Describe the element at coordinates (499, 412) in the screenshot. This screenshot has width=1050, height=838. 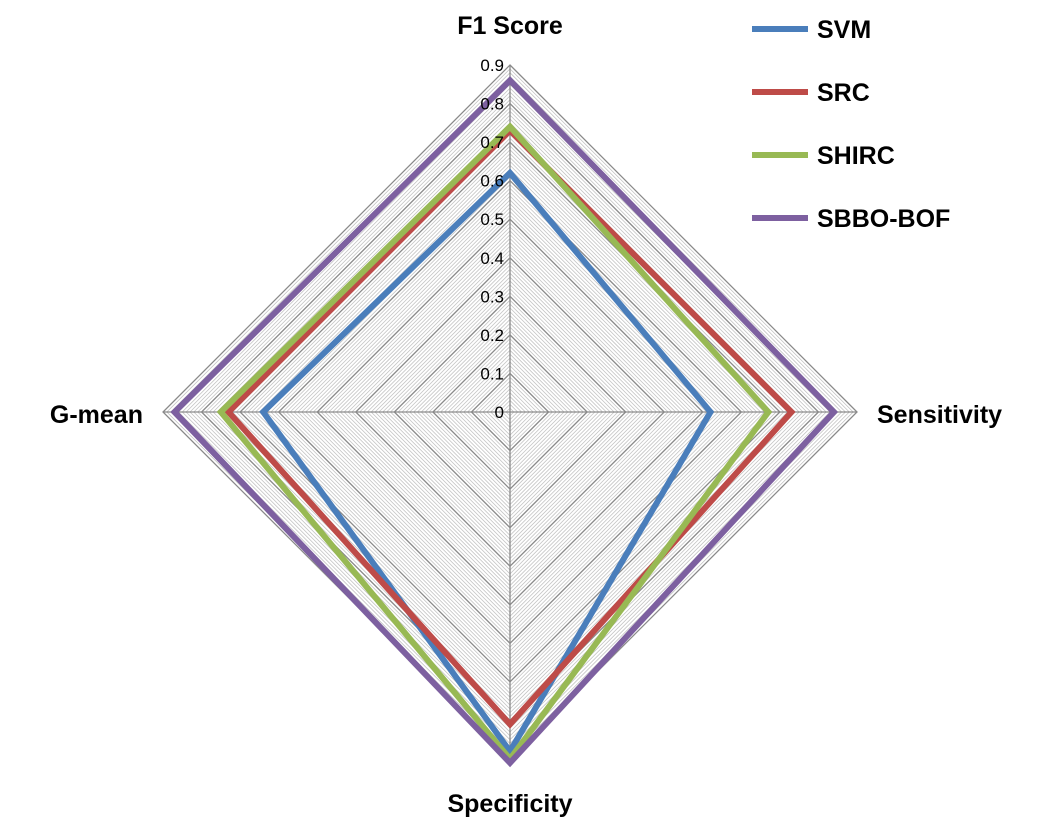
I see `tick-label: 0` at that location.